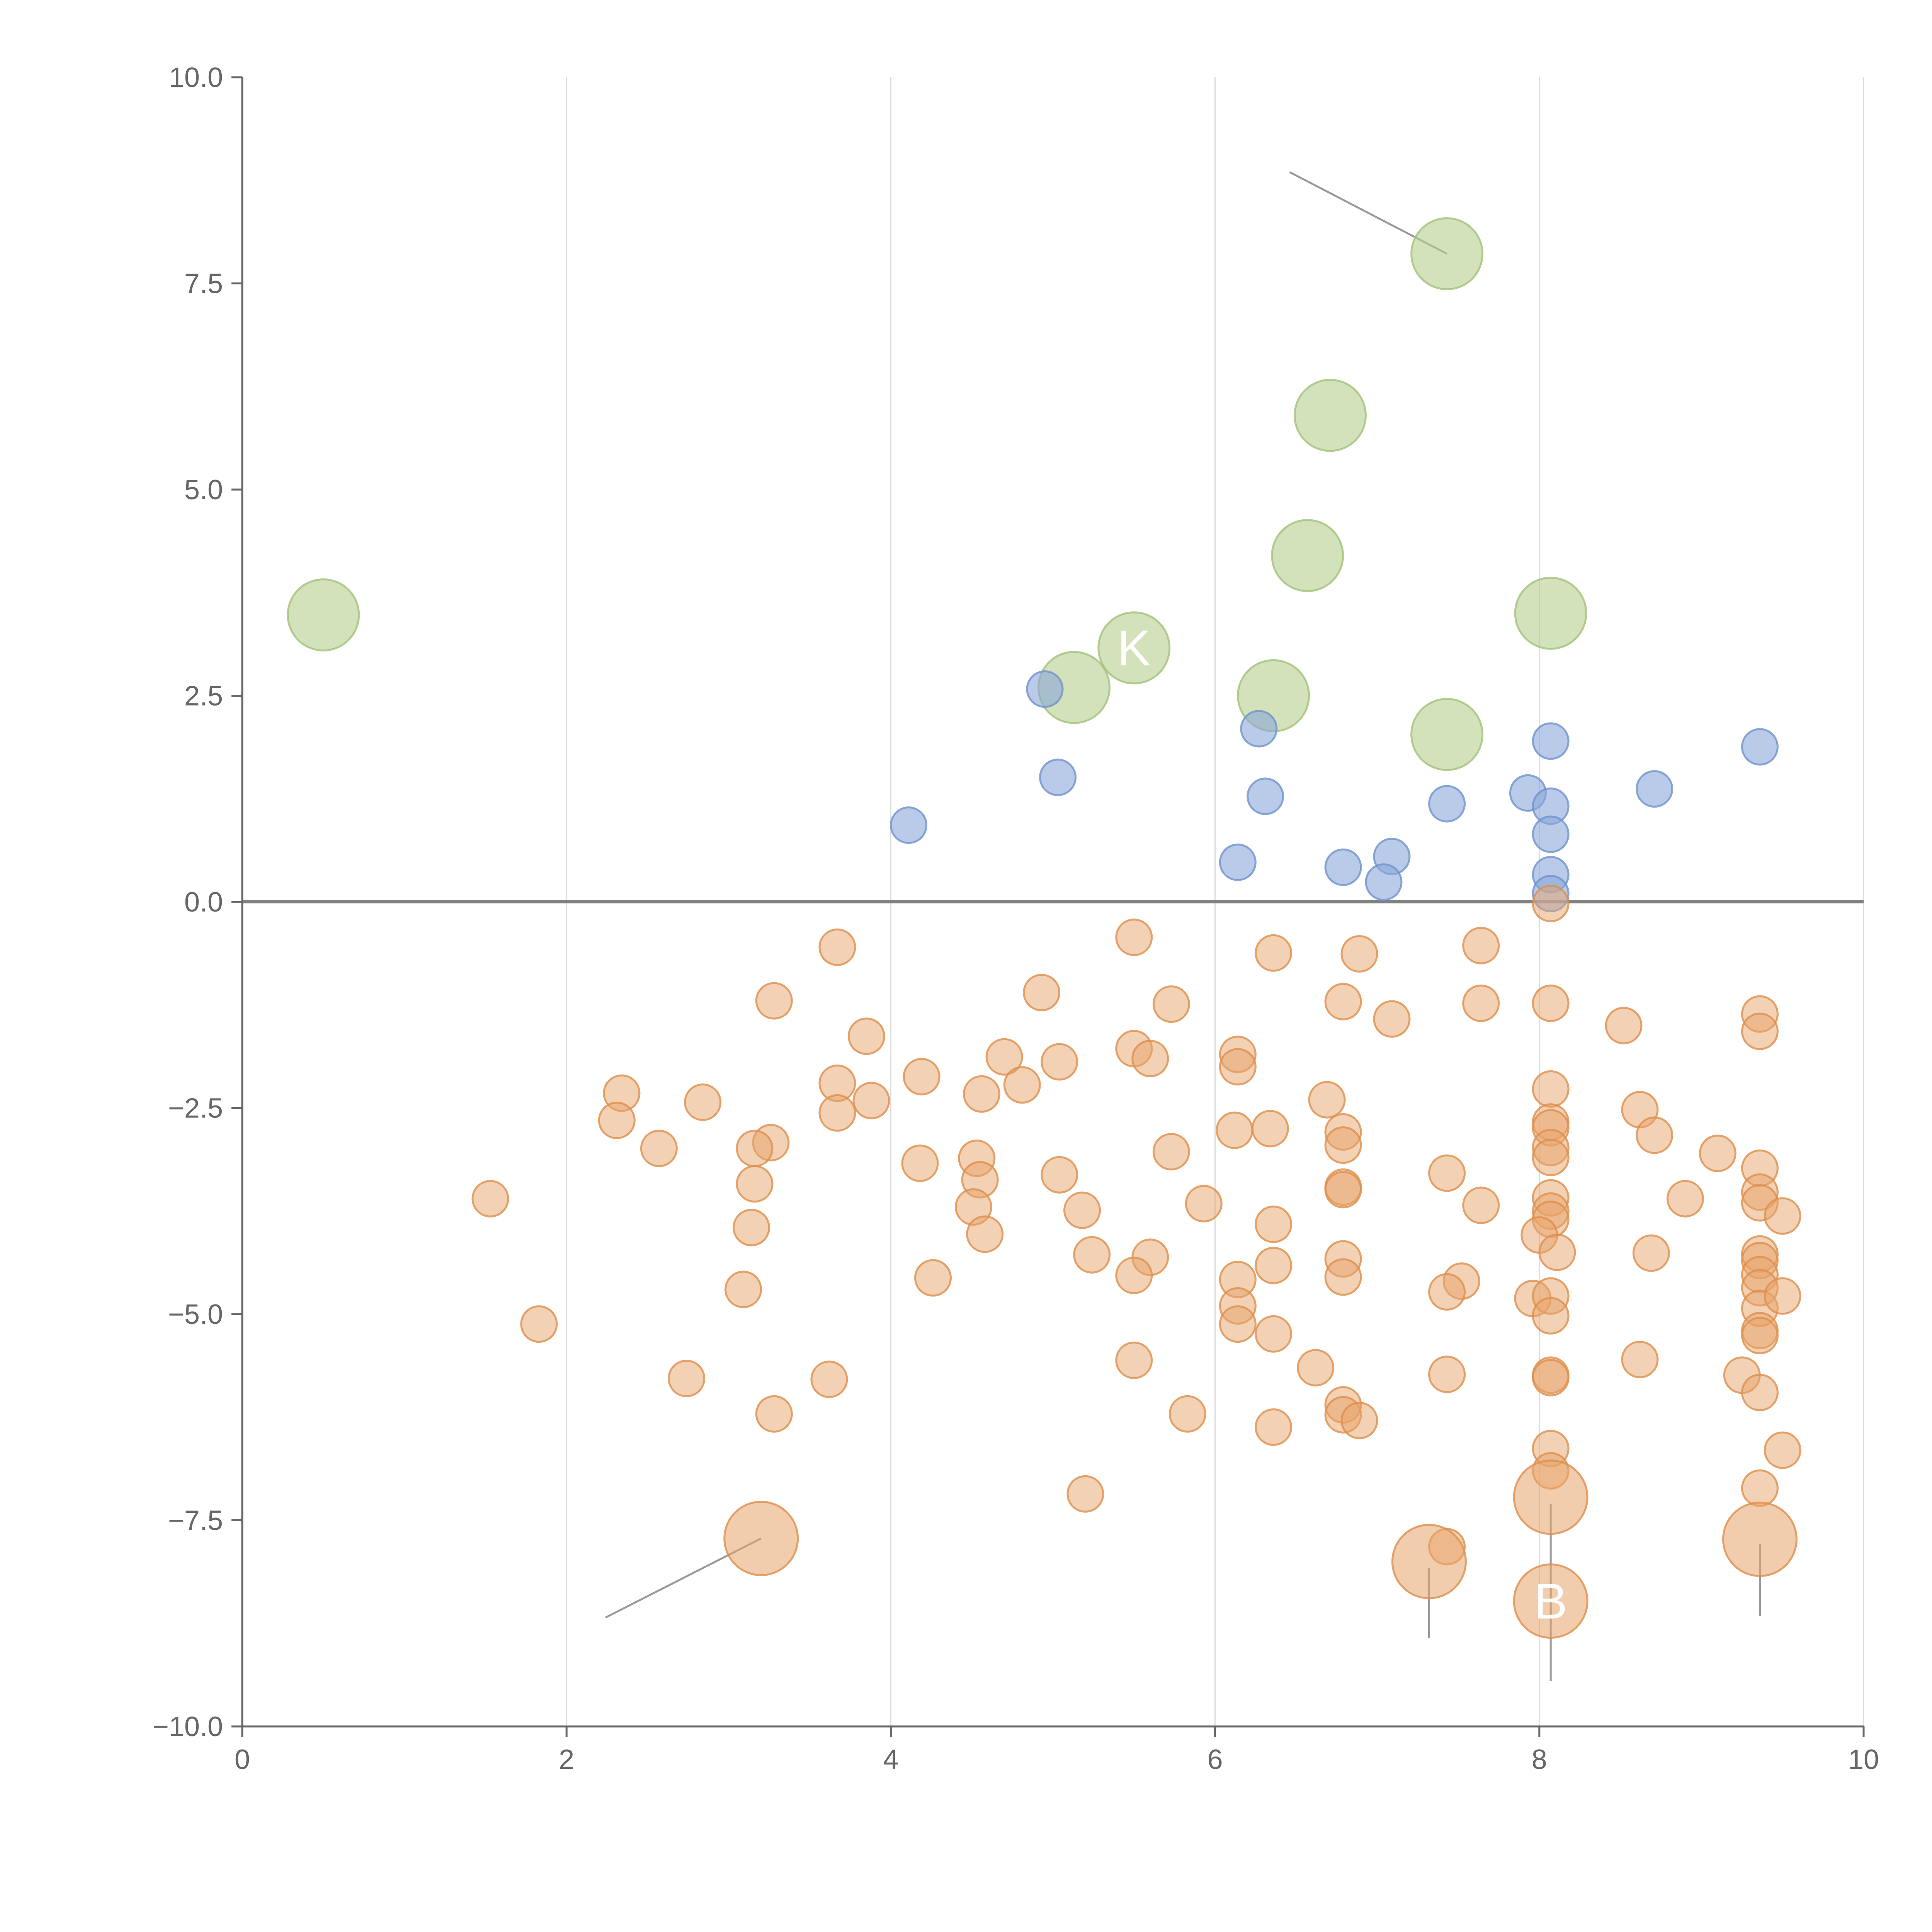 This screenshot has height=1932, width=1932. Describe the element at coordinates (1540, 1759) in the screenshot. I see `x-tick-label: 8` at that location.